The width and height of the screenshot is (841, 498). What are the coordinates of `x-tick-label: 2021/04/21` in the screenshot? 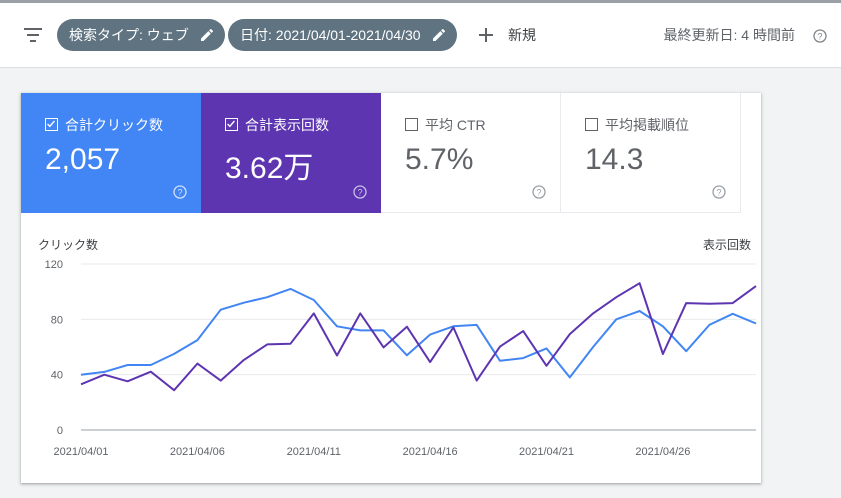 It's located at (546, 452).